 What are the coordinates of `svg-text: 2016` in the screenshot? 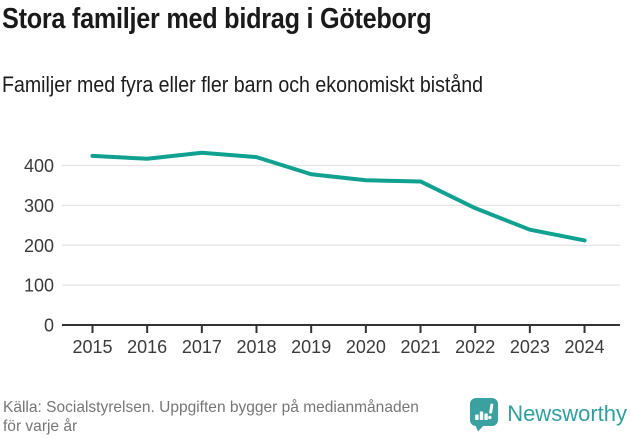 It's located at (147, 347).